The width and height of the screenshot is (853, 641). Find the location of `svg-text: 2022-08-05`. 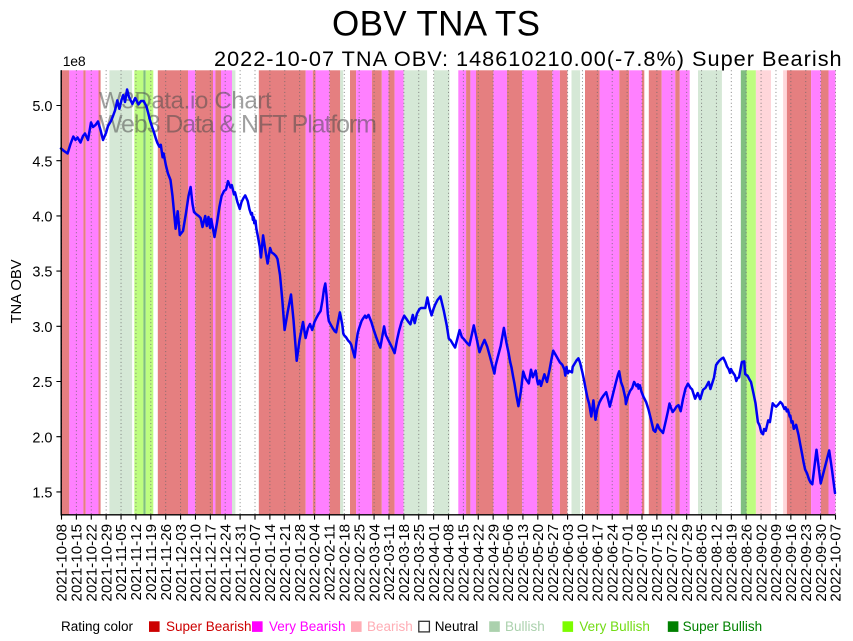

svg-text: 2022-08-05 is located at coordinates (702, 563).